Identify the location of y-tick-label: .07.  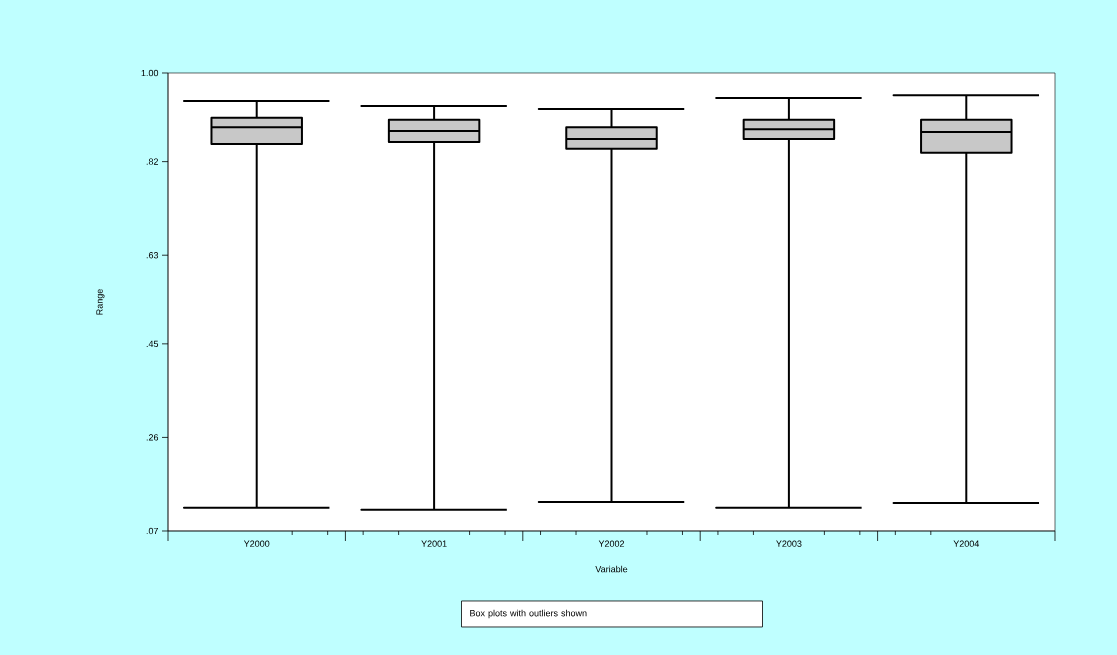
(152, 531).